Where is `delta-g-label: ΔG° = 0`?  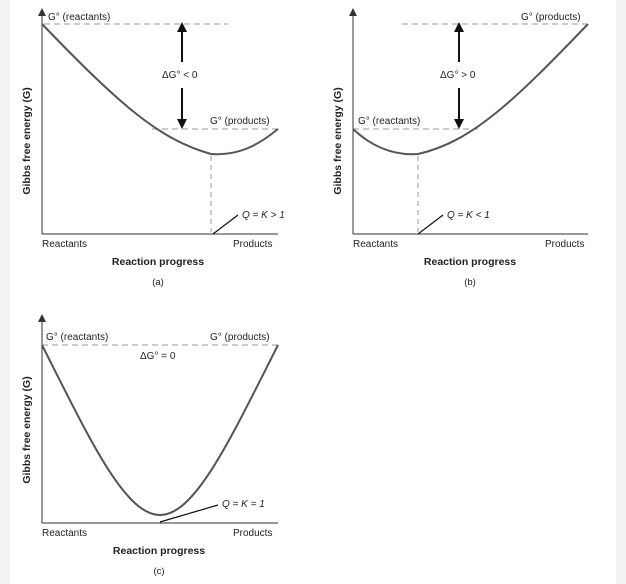 delta-g-label: ΔG° = 0 is located at coordinates (158, 356).